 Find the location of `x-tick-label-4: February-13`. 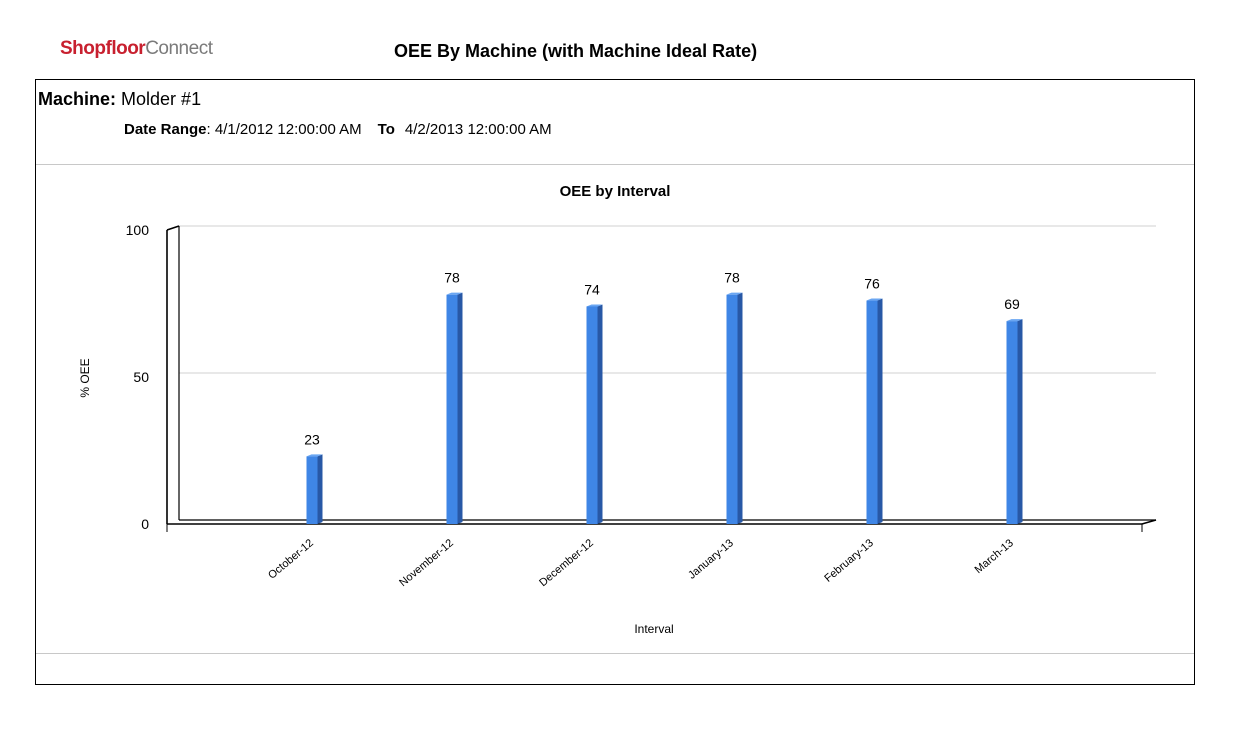

x-tick-label-4: February-13 is located at coordinates (849, 561).